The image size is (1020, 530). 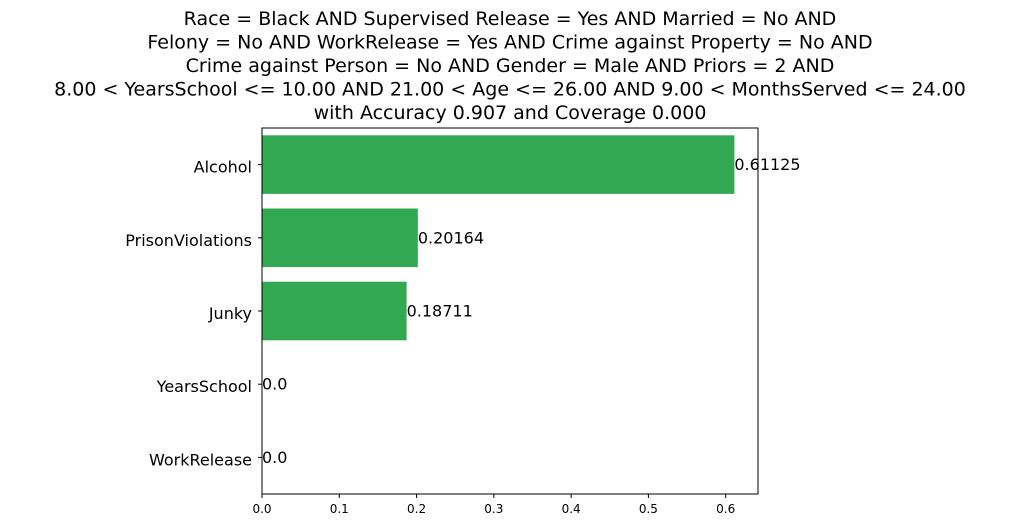 I want to click on x-axis-ticks: 0.0 0.1 0.2 0.3 0.4 0.5 0.6, so click(x=493, y=505).